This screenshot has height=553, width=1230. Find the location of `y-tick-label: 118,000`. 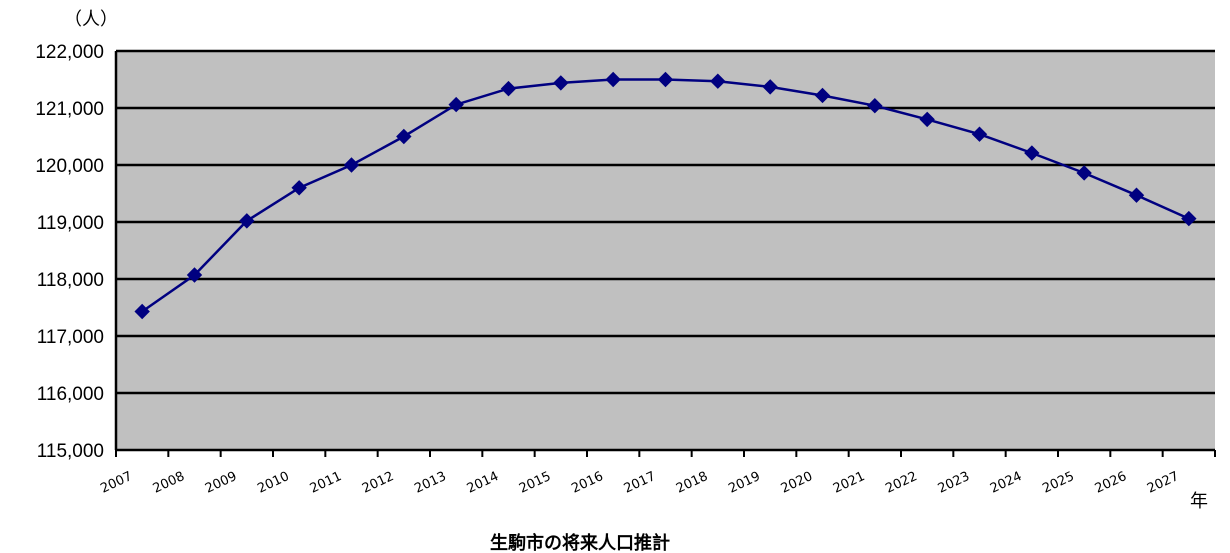

y-tick-label: 118,000 is located at coordinates (70, 280).